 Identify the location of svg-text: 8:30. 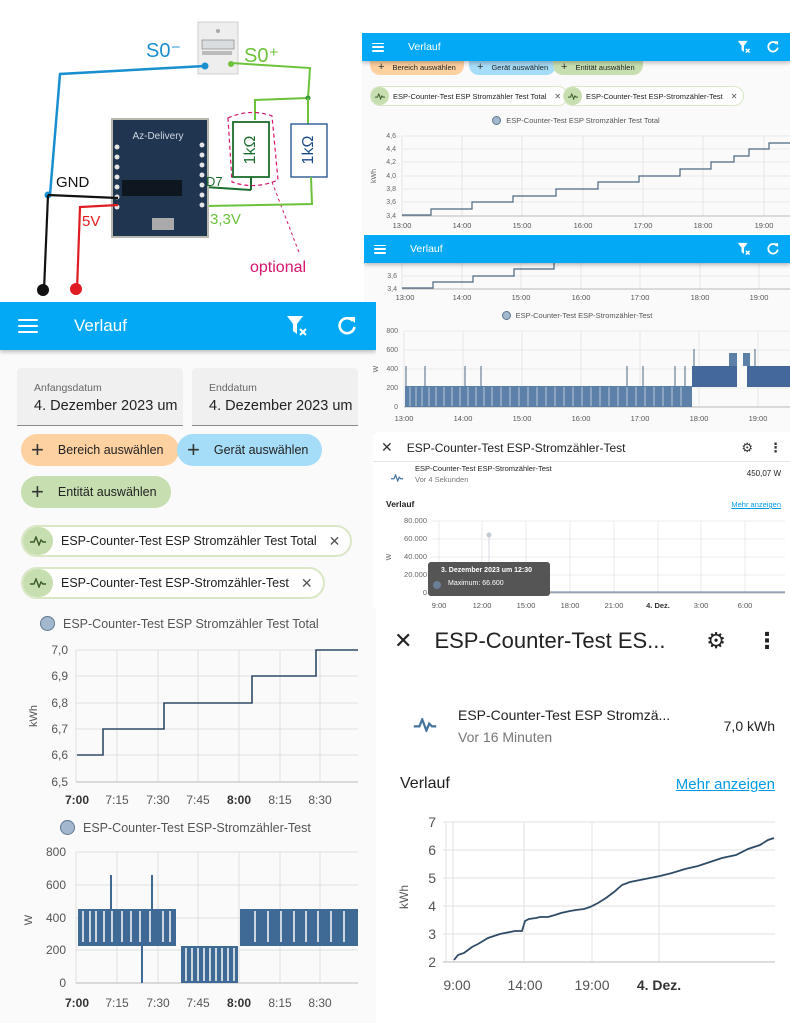
(320, 800).